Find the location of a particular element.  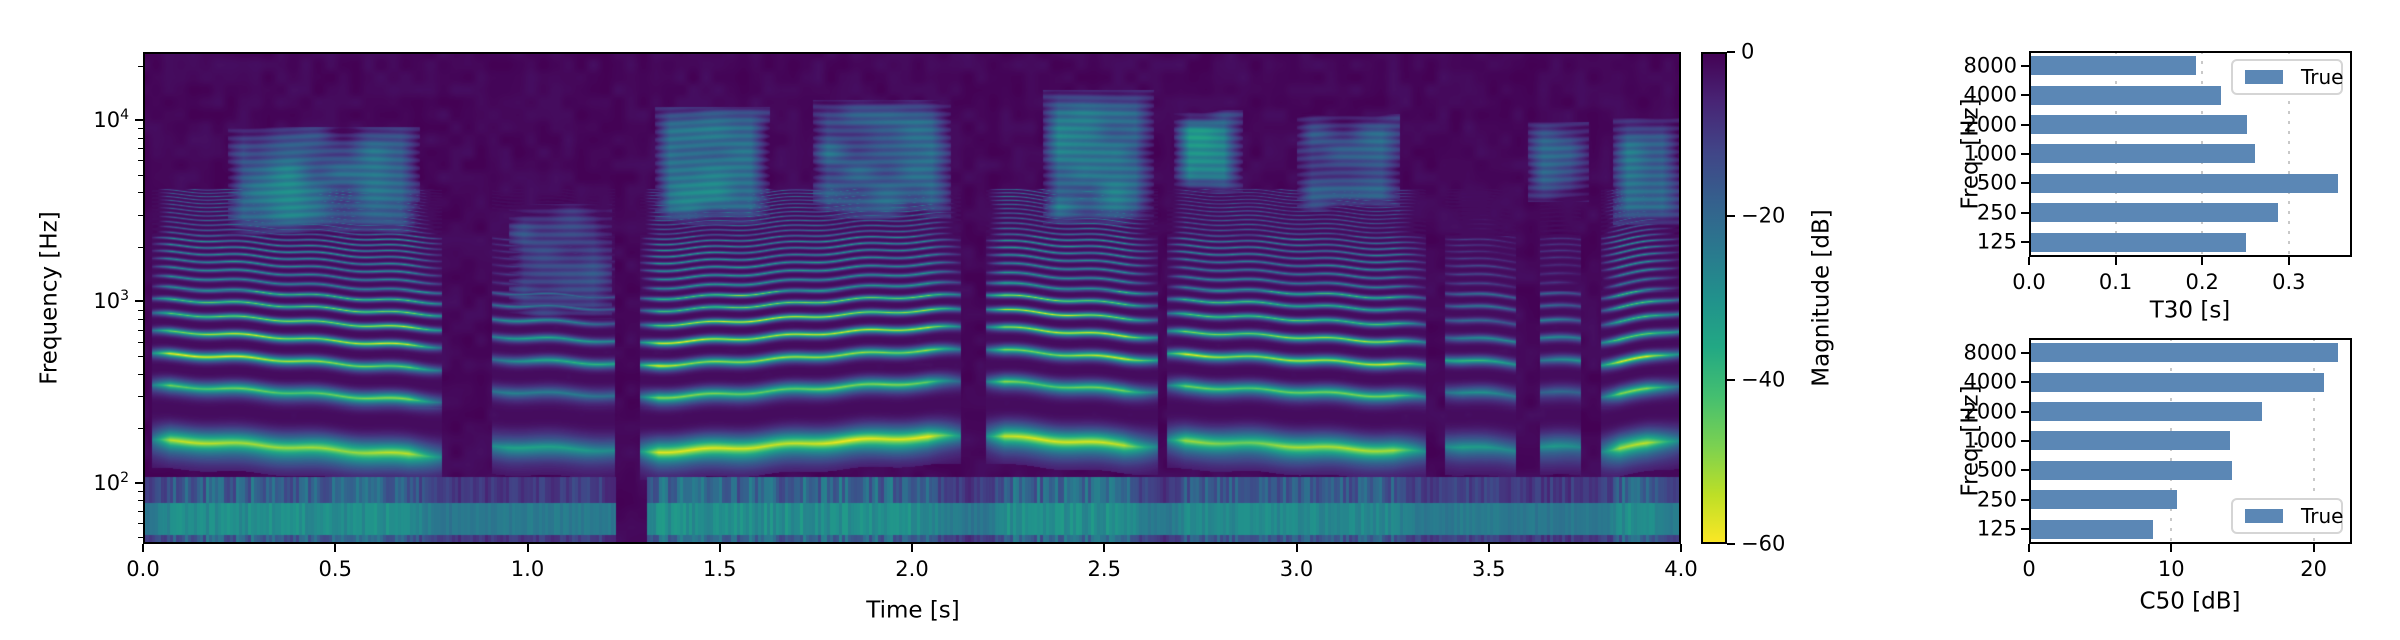

x-tick-label: 2.5 is located at coordinates (1104, 569).